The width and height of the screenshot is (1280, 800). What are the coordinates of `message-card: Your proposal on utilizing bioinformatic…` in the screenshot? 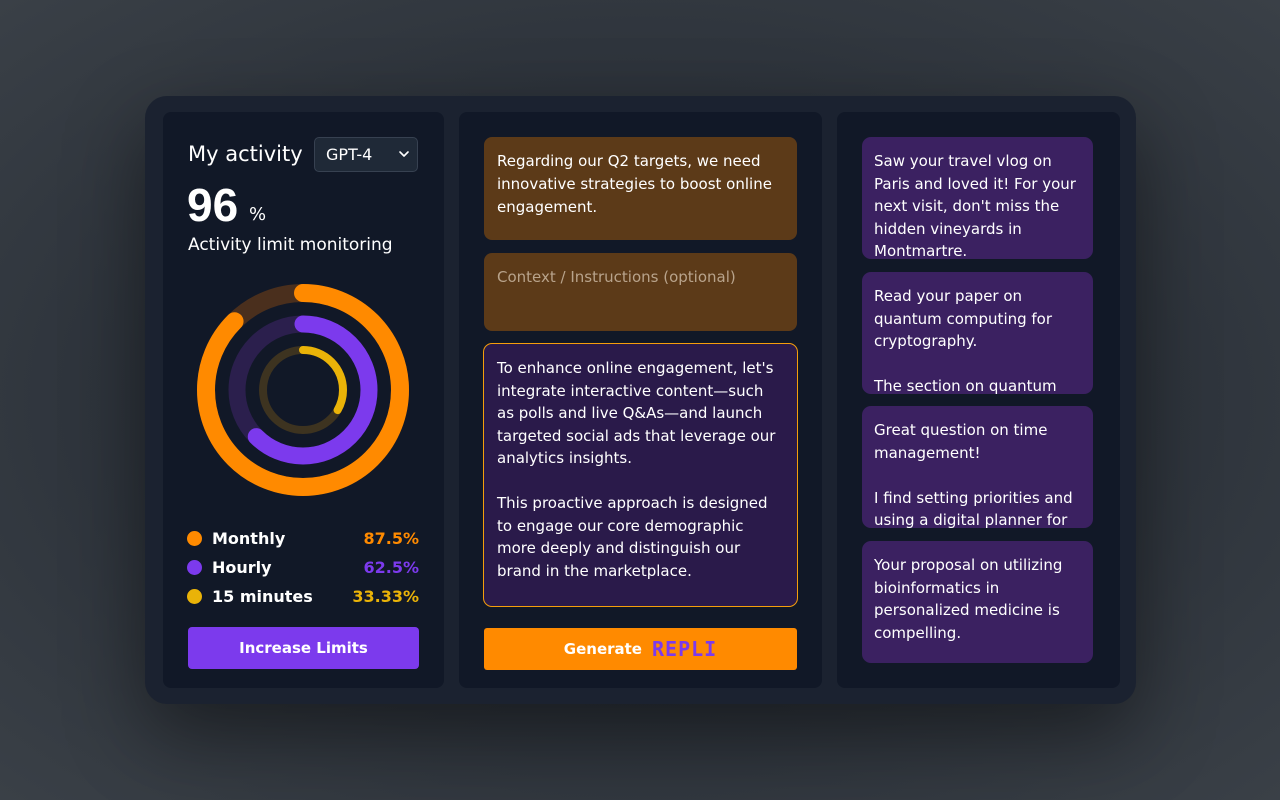 It's located at (977, 602).